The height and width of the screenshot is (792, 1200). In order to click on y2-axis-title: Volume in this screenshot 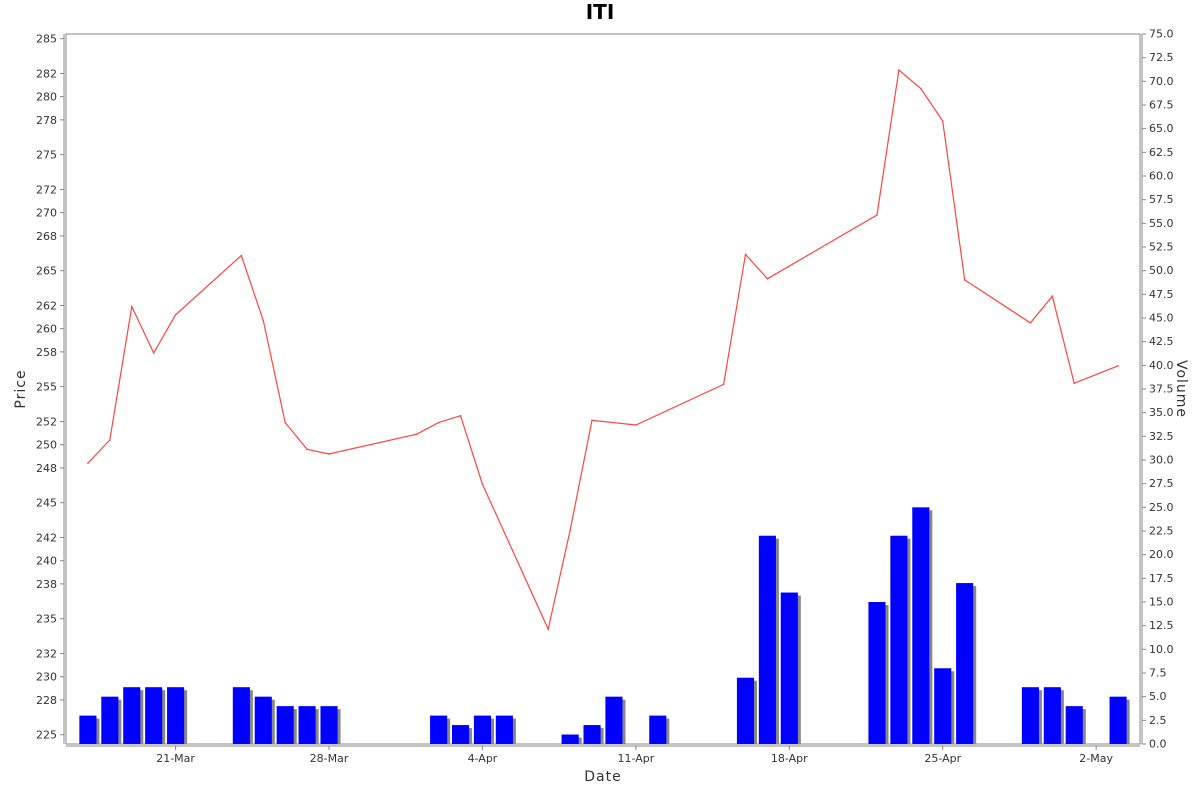, I will do `click(1181, 389)`.